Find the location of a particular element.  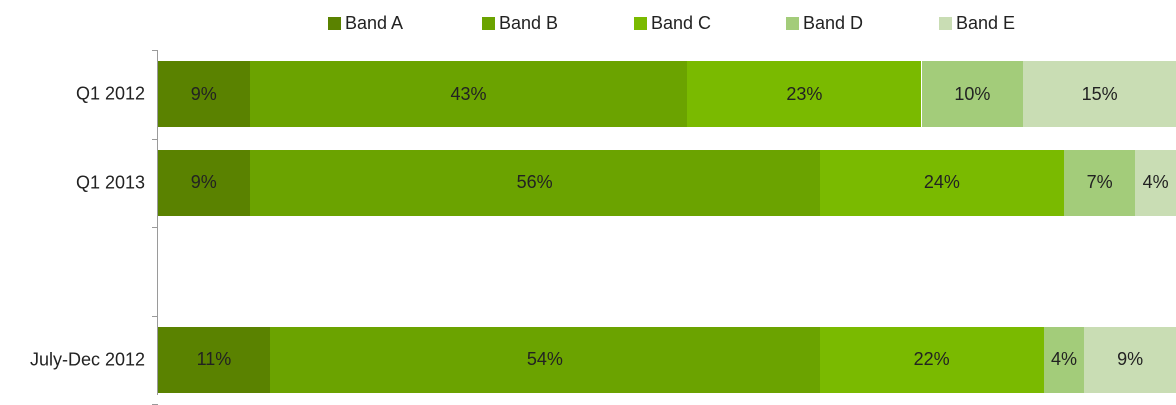

data-label: 15% is located at coordinates (1099, 93).